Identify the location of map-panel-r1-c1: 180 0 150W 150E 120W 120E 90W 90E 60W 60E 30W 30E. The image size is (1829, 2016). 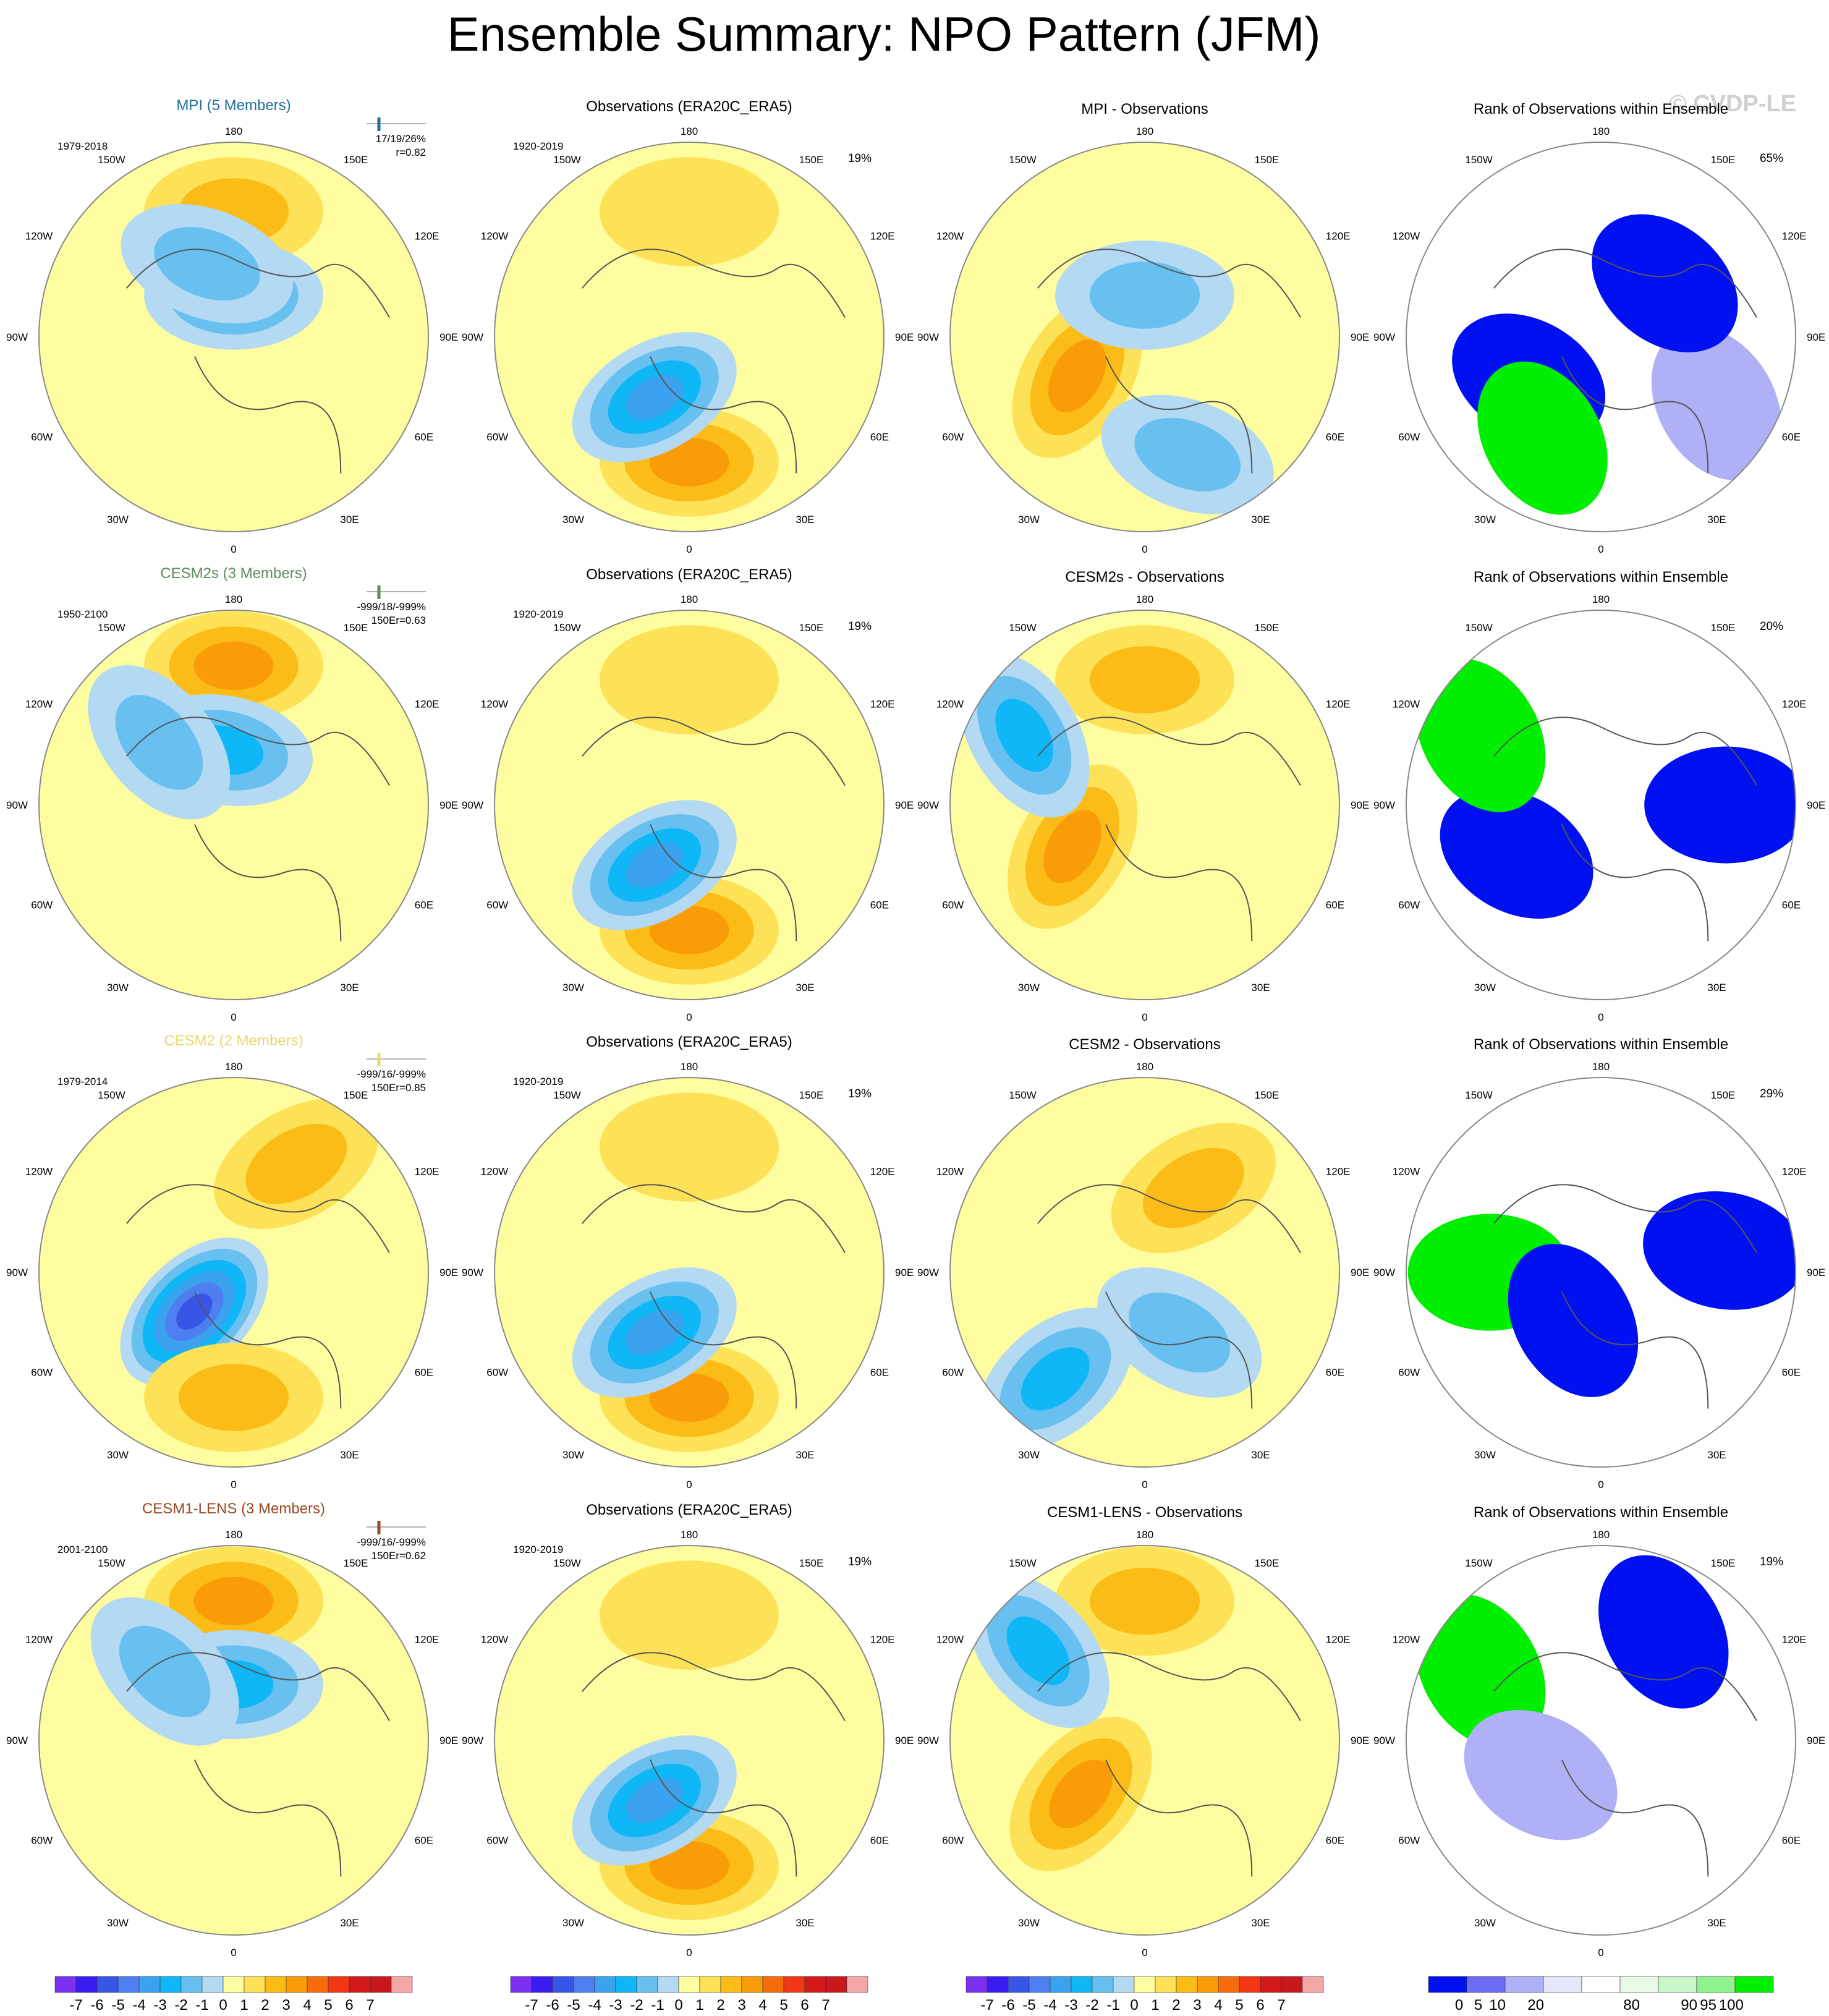
(232, 340).